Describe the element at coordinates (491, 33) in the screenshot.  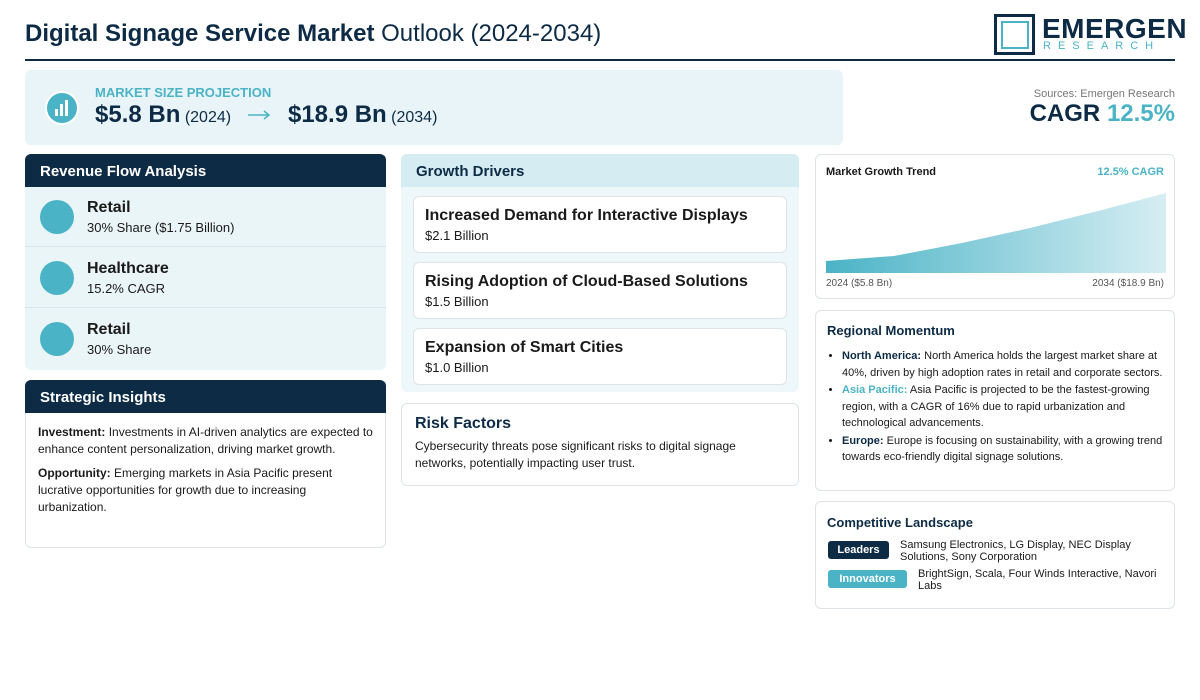
I see `title-rest: Outlook (2024-2034)` at that location.